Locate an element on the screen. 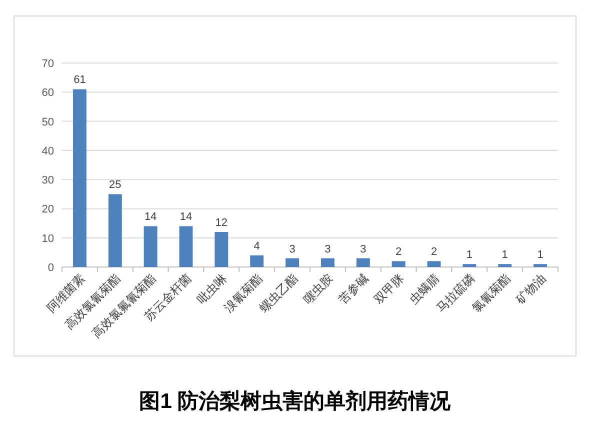 Image resolution: width=590 pixels, height=422 pixels. y-tick-label: 70 is located at coordinates (48, 64).